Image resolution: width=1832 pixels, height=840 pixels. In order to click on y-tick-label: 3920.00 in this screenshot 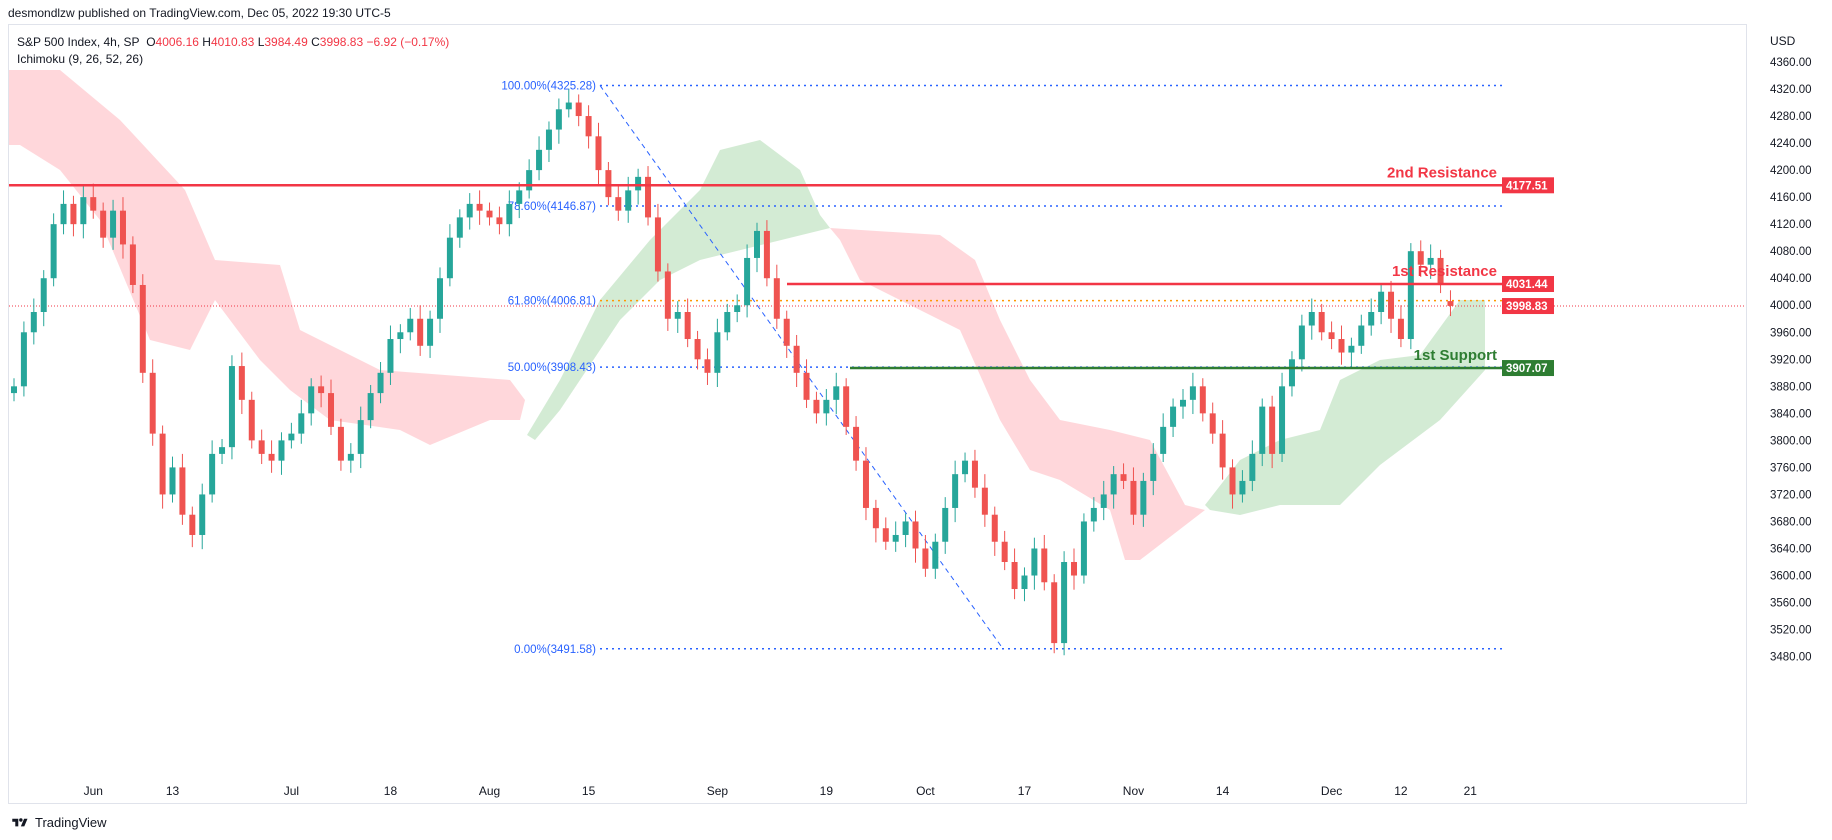, I will do `click(1791, 360)`.